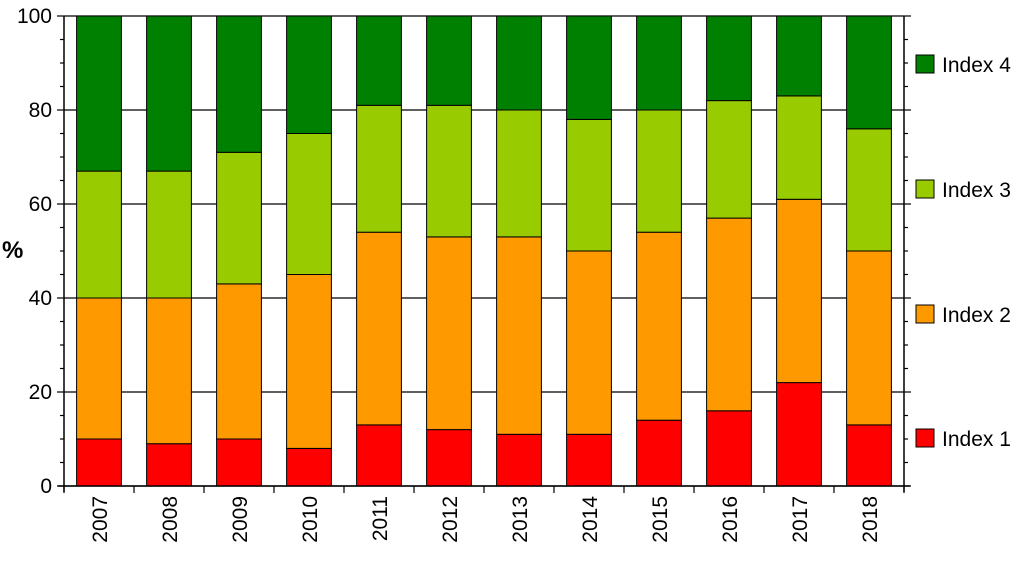 The width and height of the screenshot is (1024, 565). What do you see at coordinates (40, 110) in the screenshot?
I see `y-tick-label-80: 80` at bounding box center [40, 110].